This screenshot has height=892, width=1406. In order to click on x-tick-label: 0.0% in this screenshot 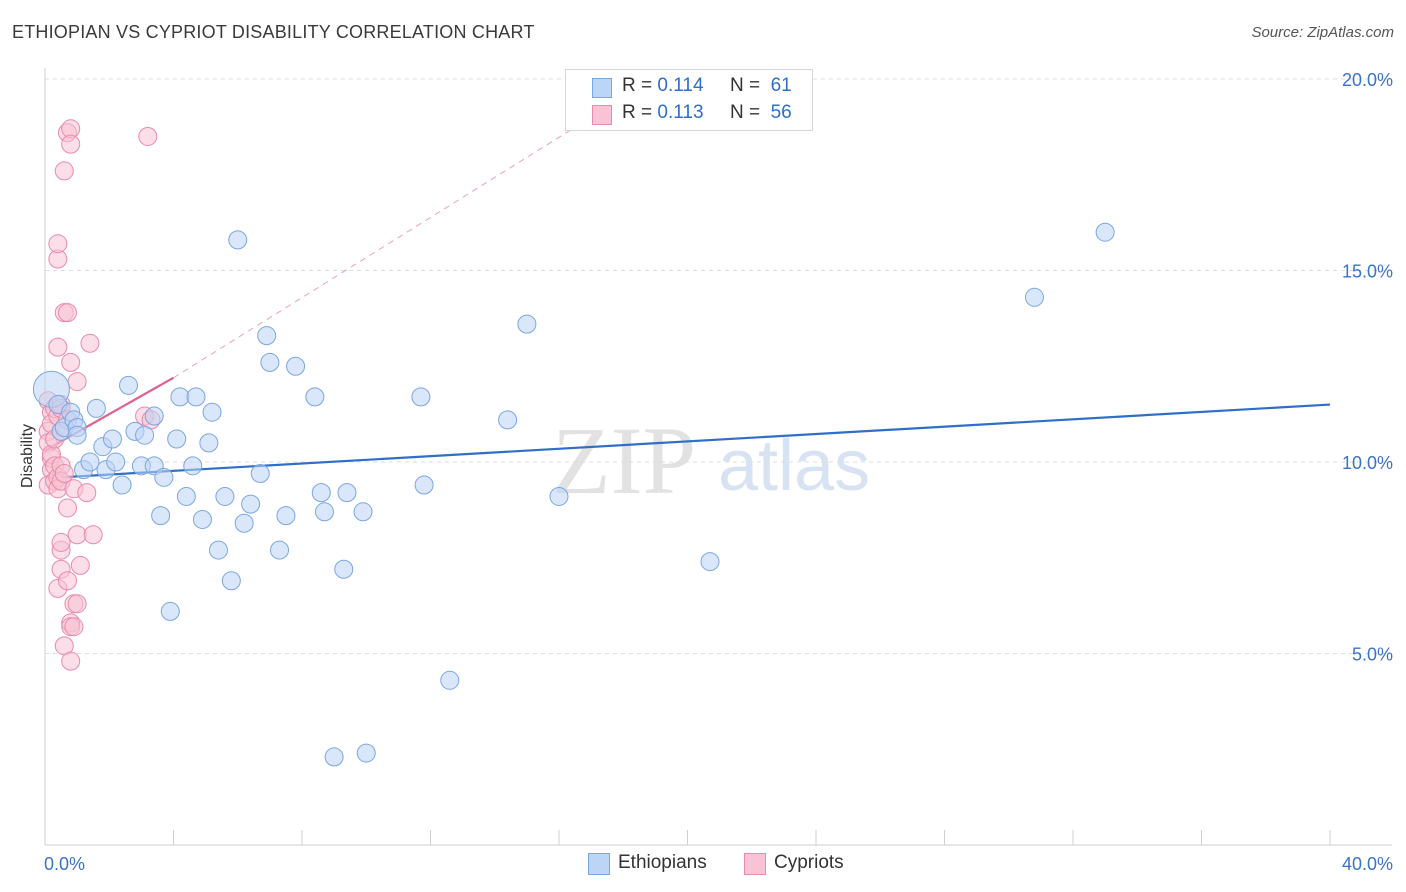, I will do `click(64, 864)`.